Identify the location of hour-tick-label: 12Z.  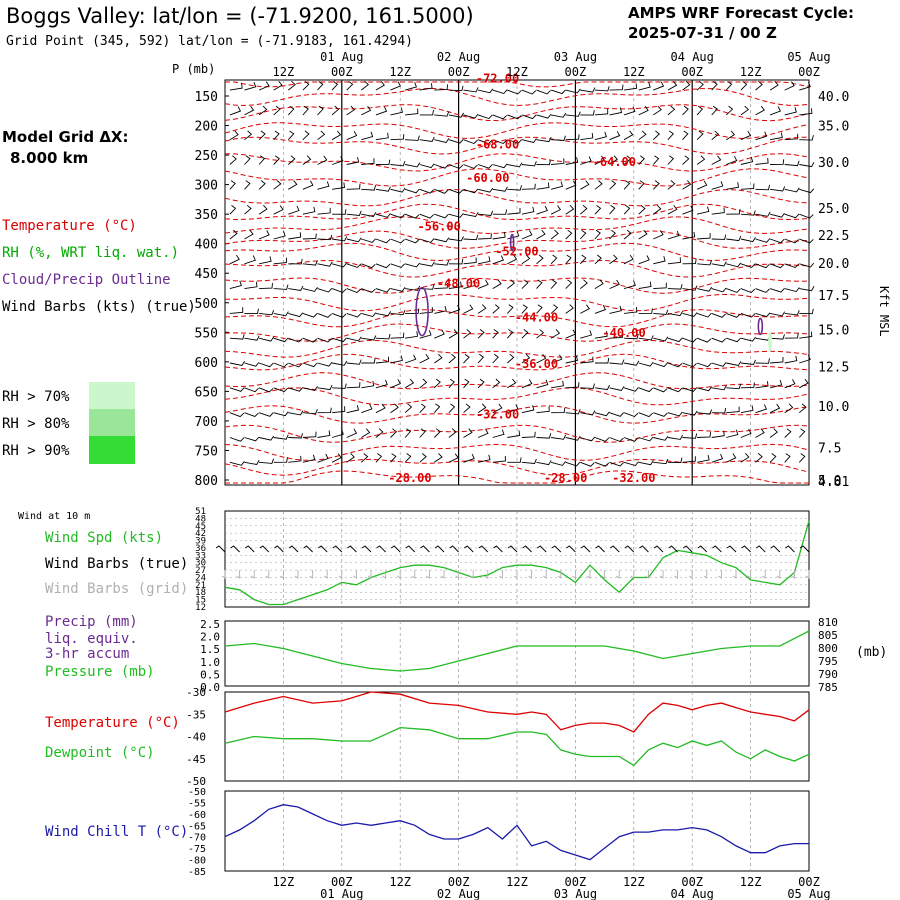
(751, 72).